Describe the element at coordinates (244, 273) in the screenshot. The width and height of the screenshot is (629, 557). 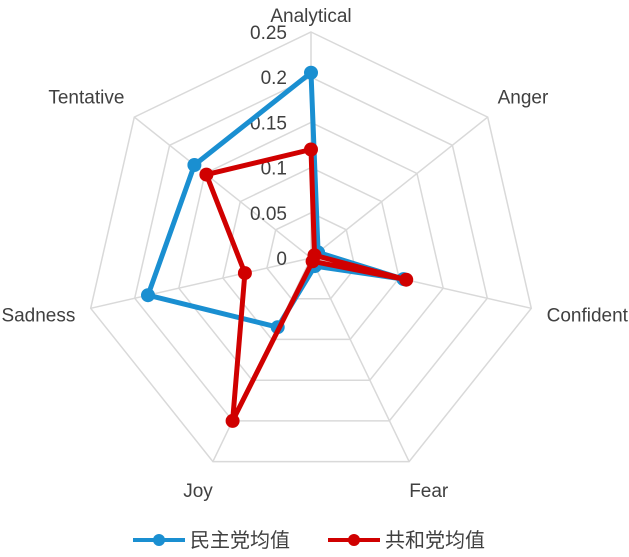
I see `data-point-republican-sadness` at that location.